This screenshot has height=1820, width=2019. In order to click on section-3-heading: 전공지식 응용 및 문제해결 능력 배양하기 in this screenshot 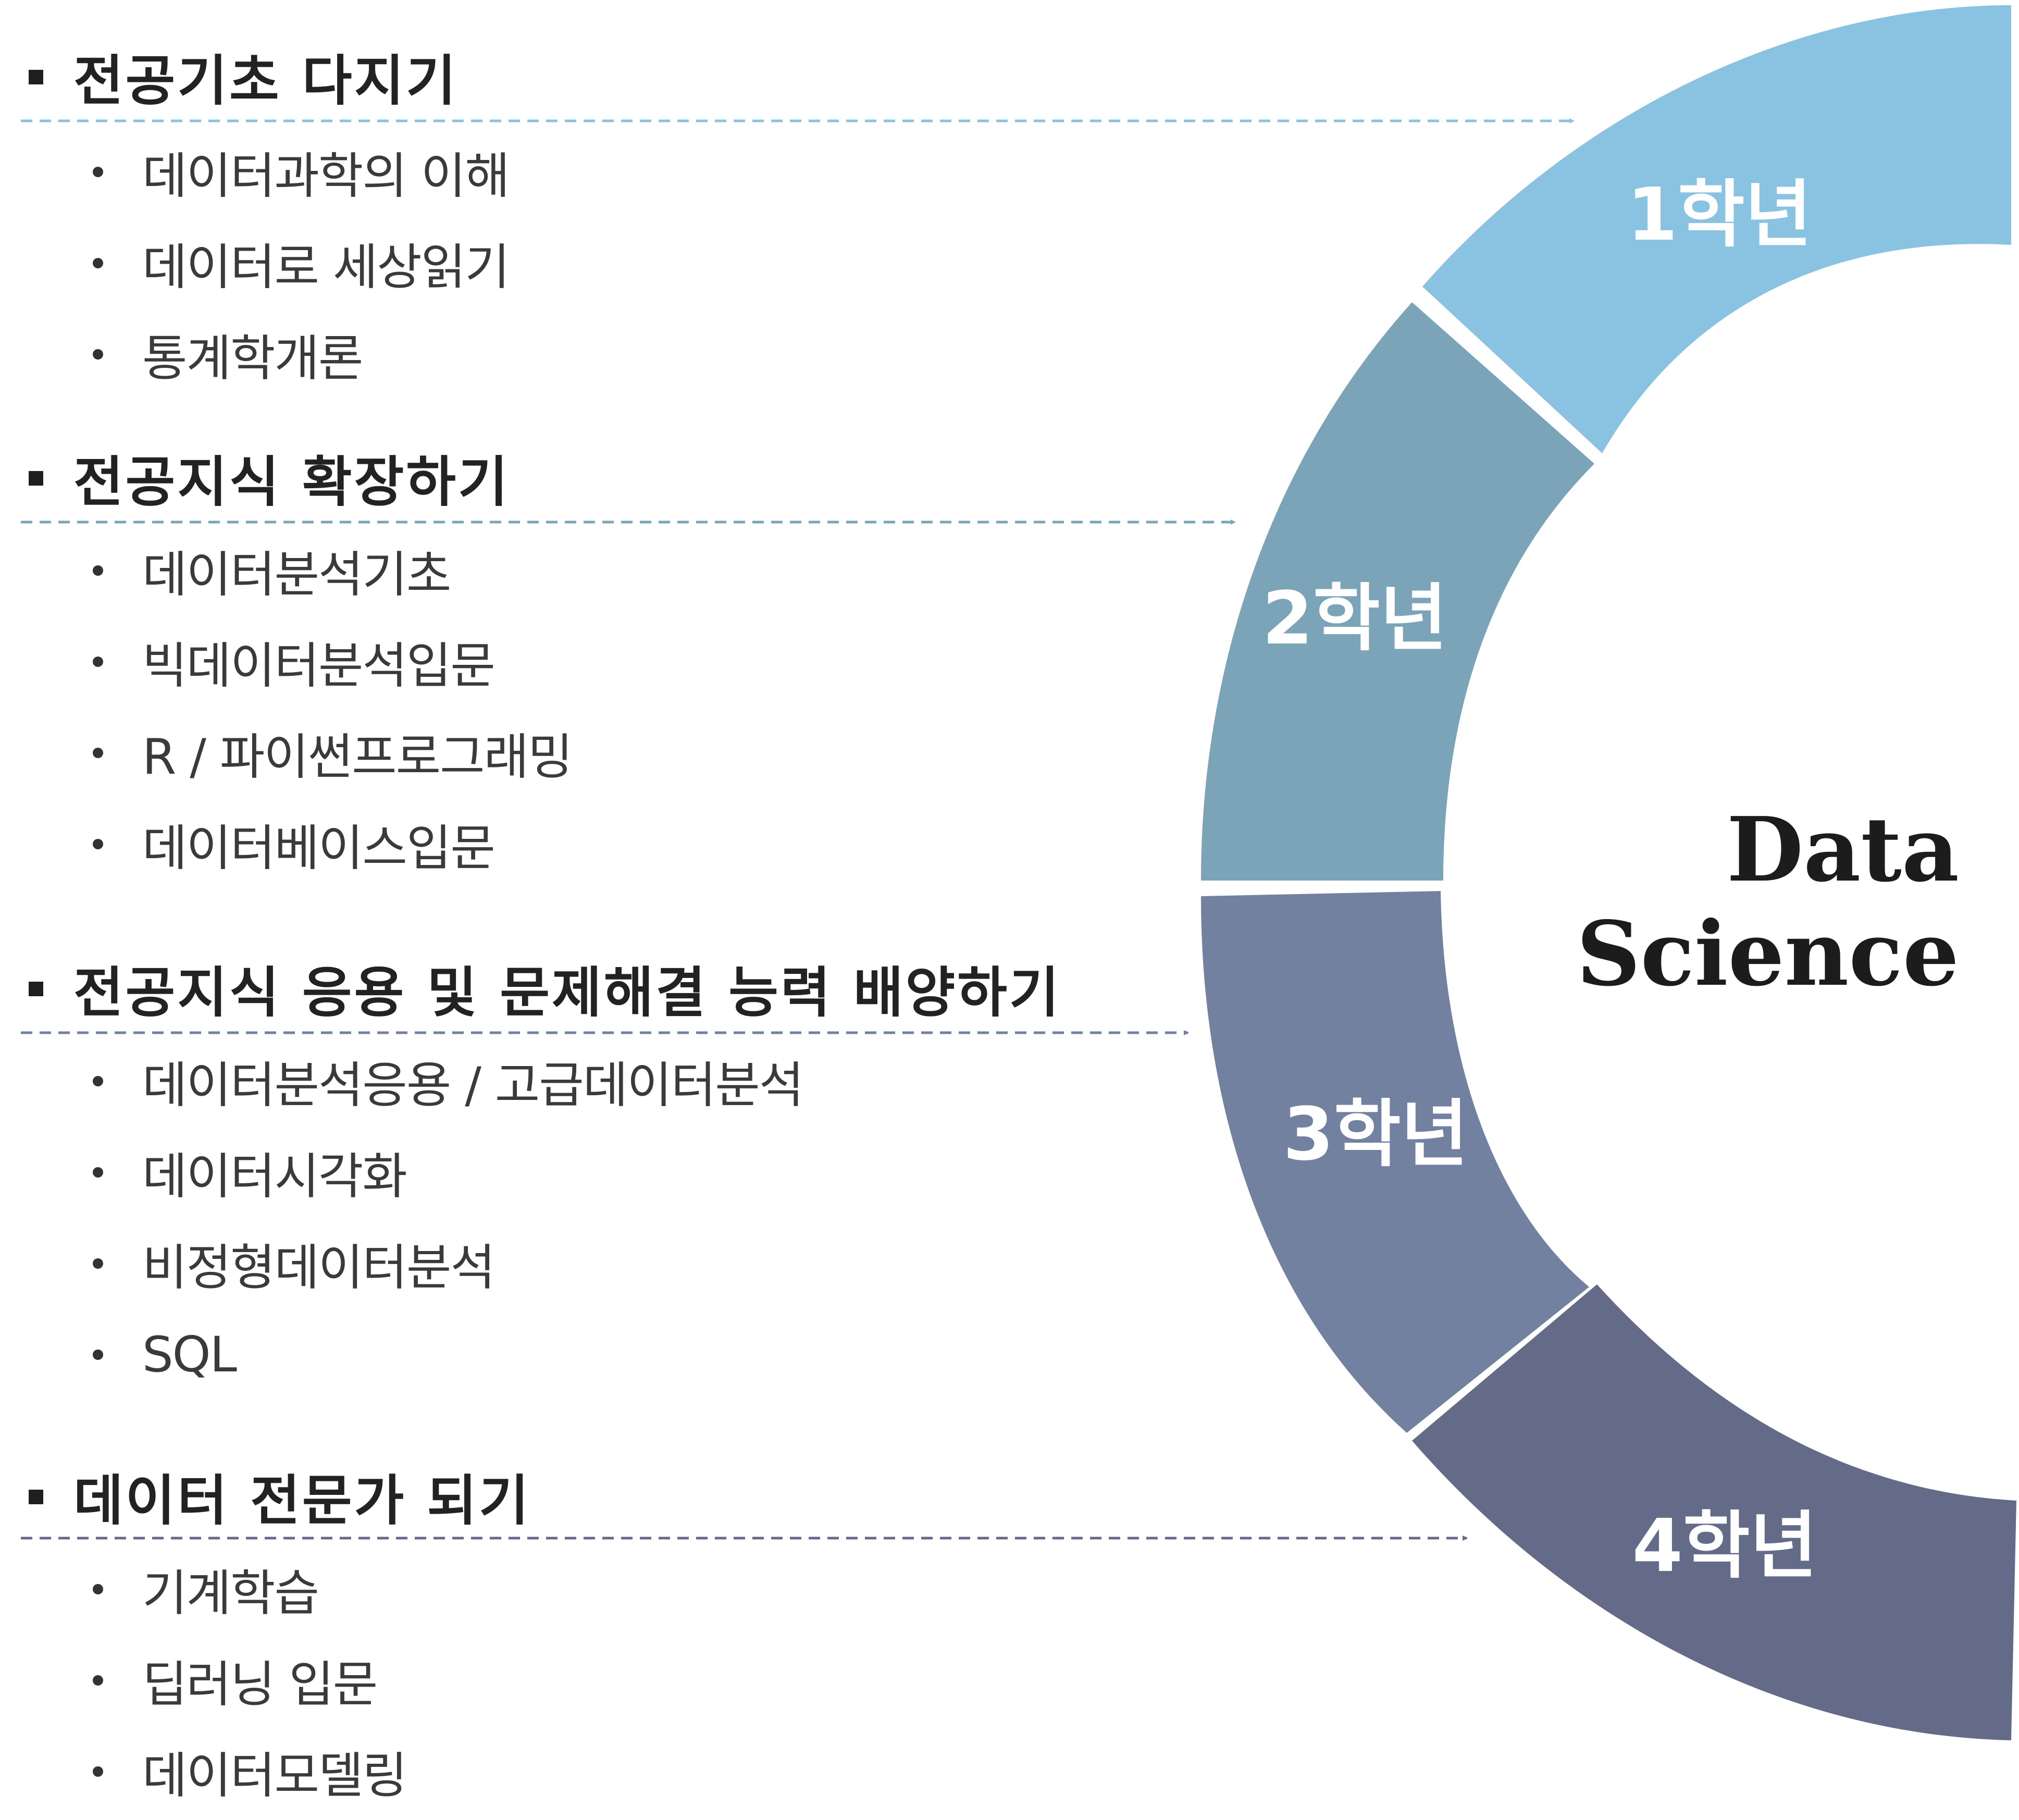, I will do `click(545, 989)`.